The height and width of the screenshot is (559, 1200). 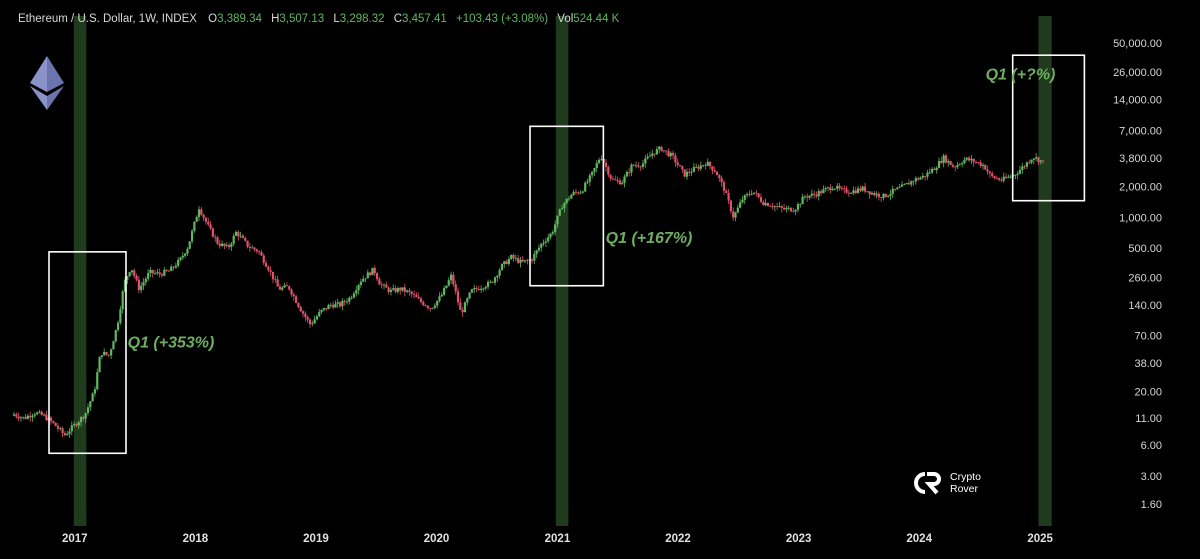 What do you see at coordinates (649, 238) in the screenshot?
I see `q1-annotation: Q1 (+167%)` at bounding box center [649, 238].